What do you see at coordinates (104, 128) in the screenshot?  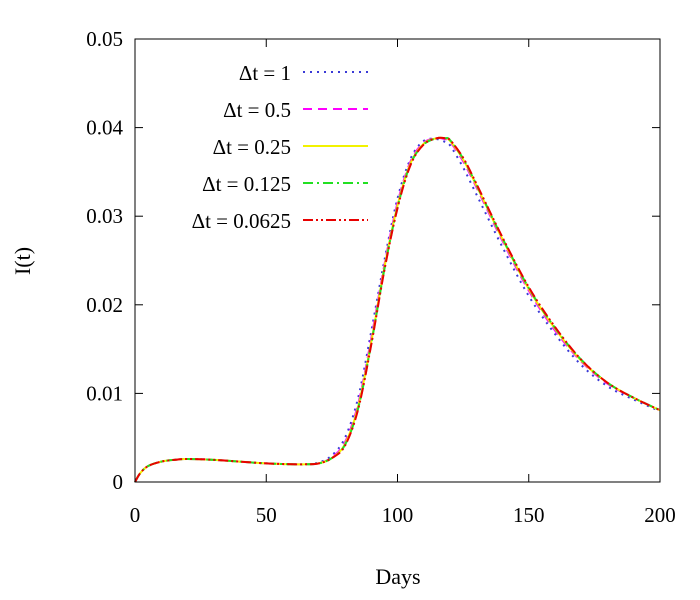 I see `y-tick-label: 0.04` at bounding box center [104, 128].